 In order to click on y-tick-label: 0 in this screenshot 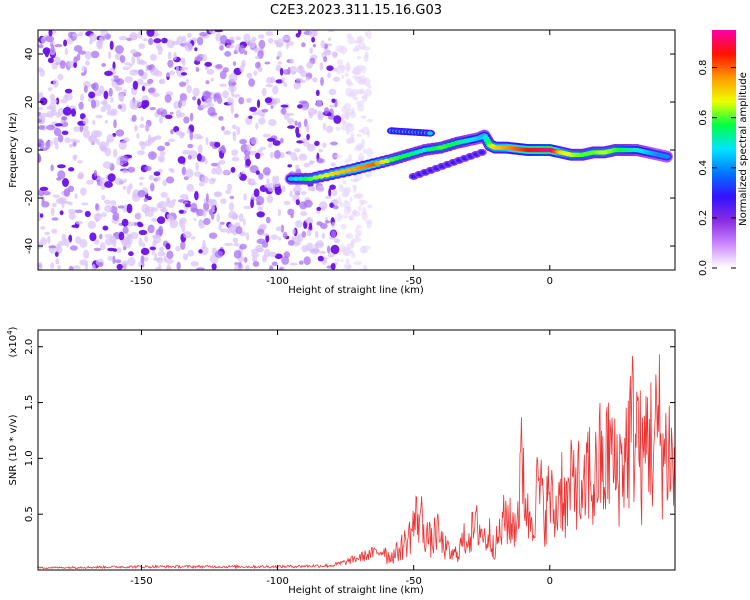, I will do `click(29, 150)`.